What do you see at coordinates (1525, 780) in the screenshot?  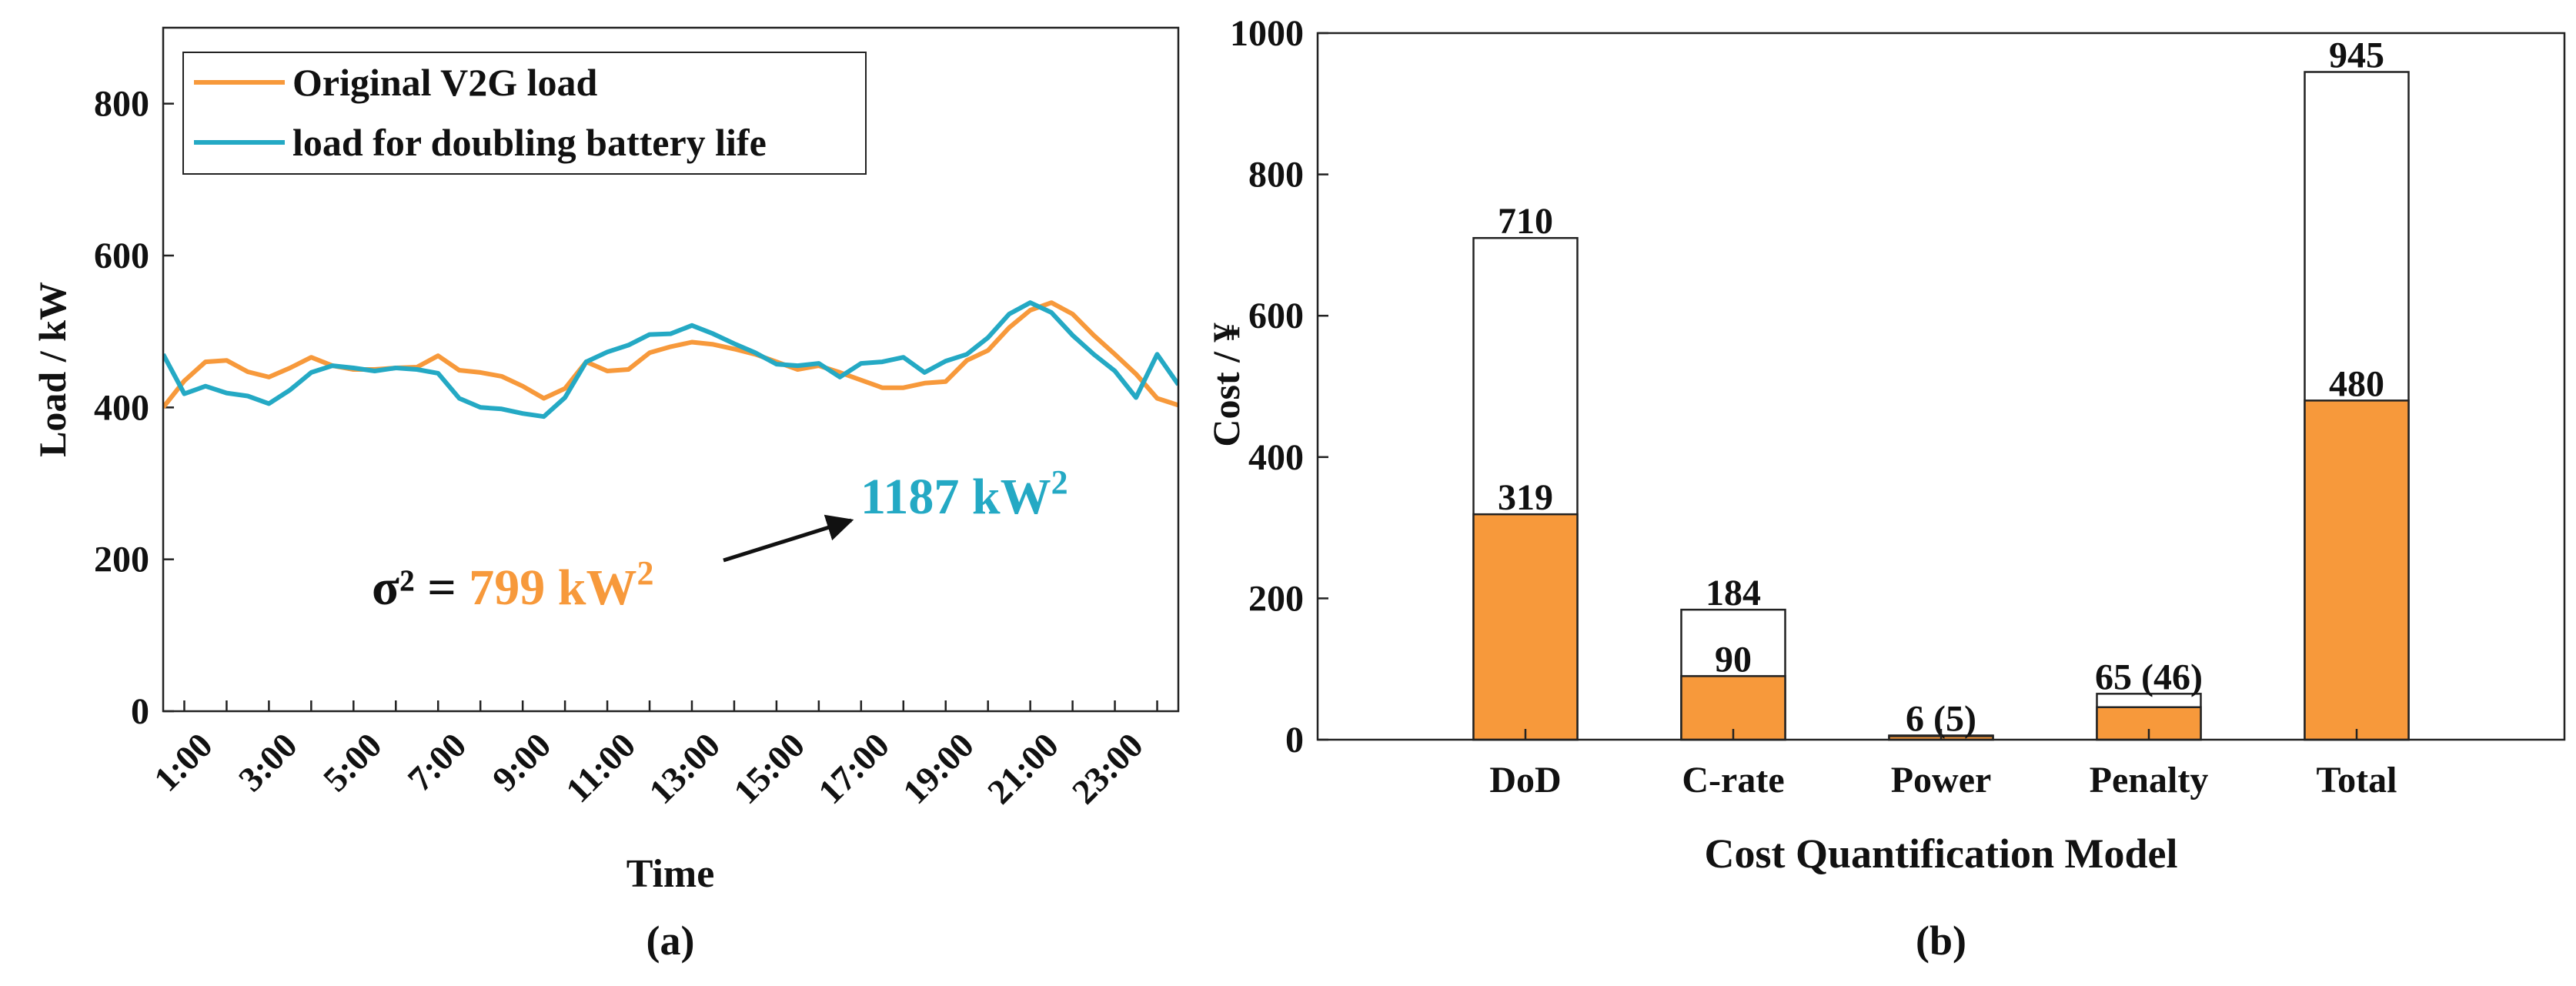 I see `x-tick-label: DoD` at bounding box center [1525, 780].